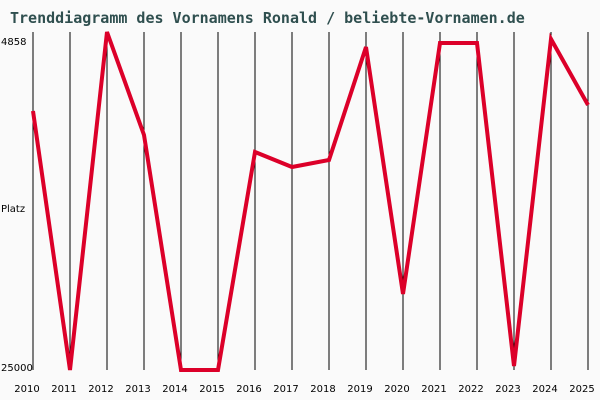 This screenshot has height=400, width=600. What do you see at coordinates (285, 389) in the screenshot?
I see `x-tick-label: 2017` at bounding box center [285, 389].